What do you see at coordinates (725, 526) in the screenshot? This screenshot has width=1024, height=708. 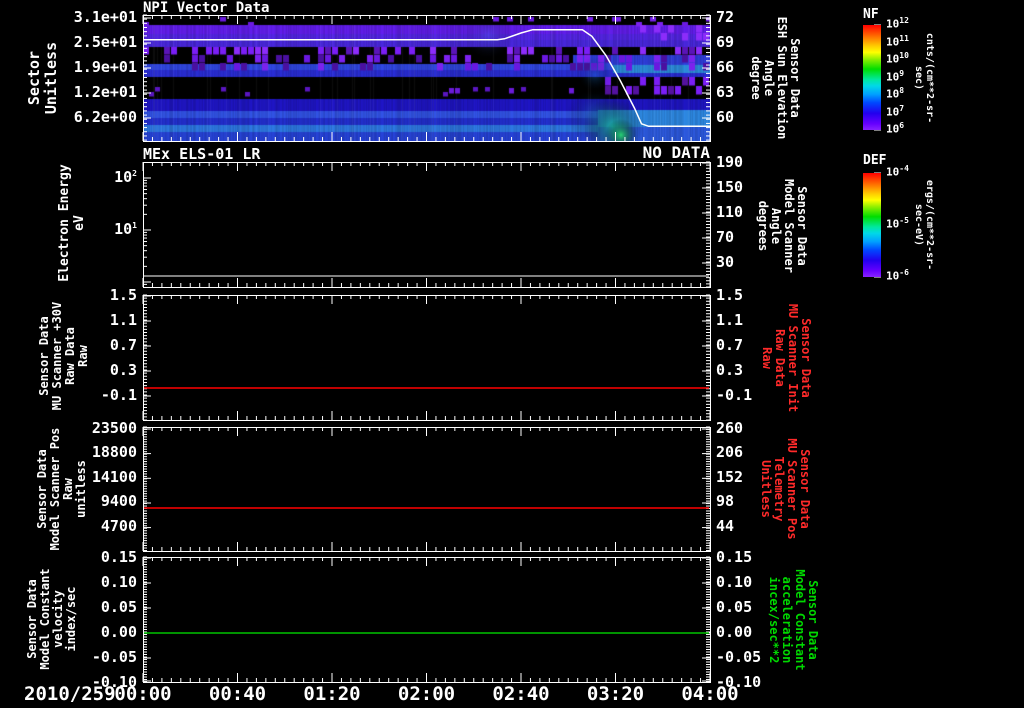 I see `p4-right-tick-4: 44` at bounding box center [725, 526].